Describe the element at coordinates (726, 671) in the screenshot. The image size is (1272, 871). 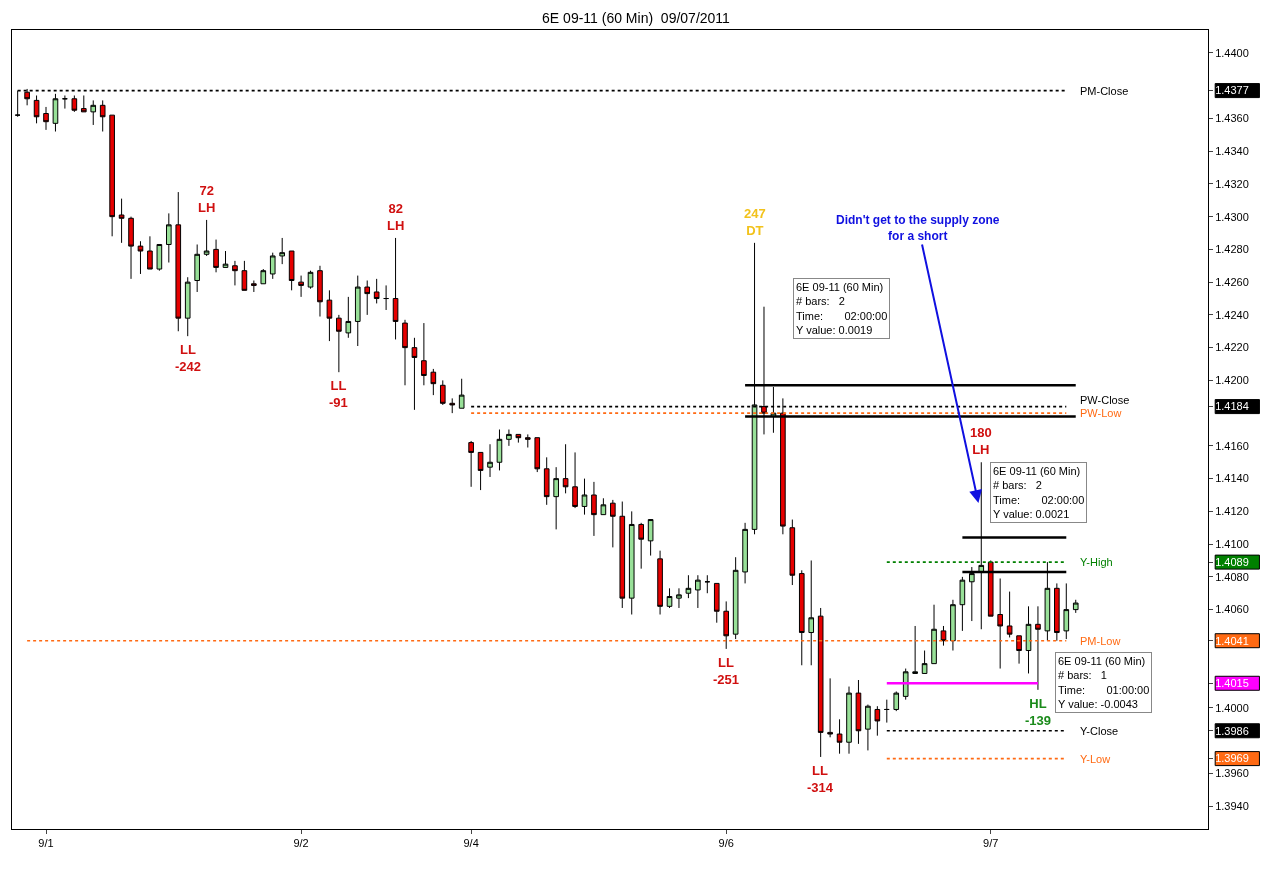
I see `annotation: LL -251` at that location.